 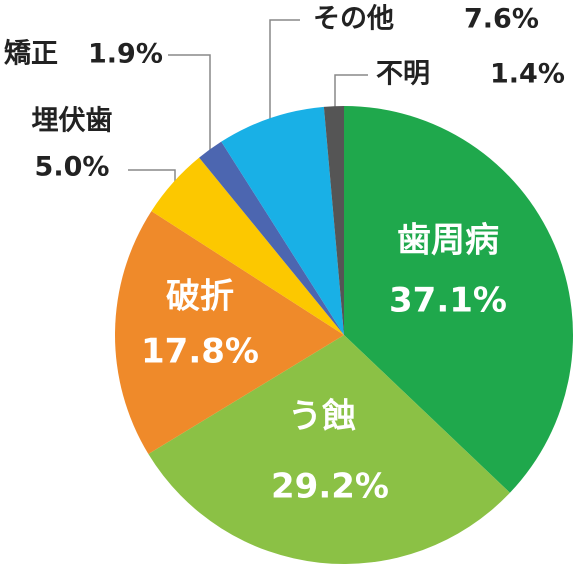 I want to click on value-label: 5.0%, so click(x=72, y=167).